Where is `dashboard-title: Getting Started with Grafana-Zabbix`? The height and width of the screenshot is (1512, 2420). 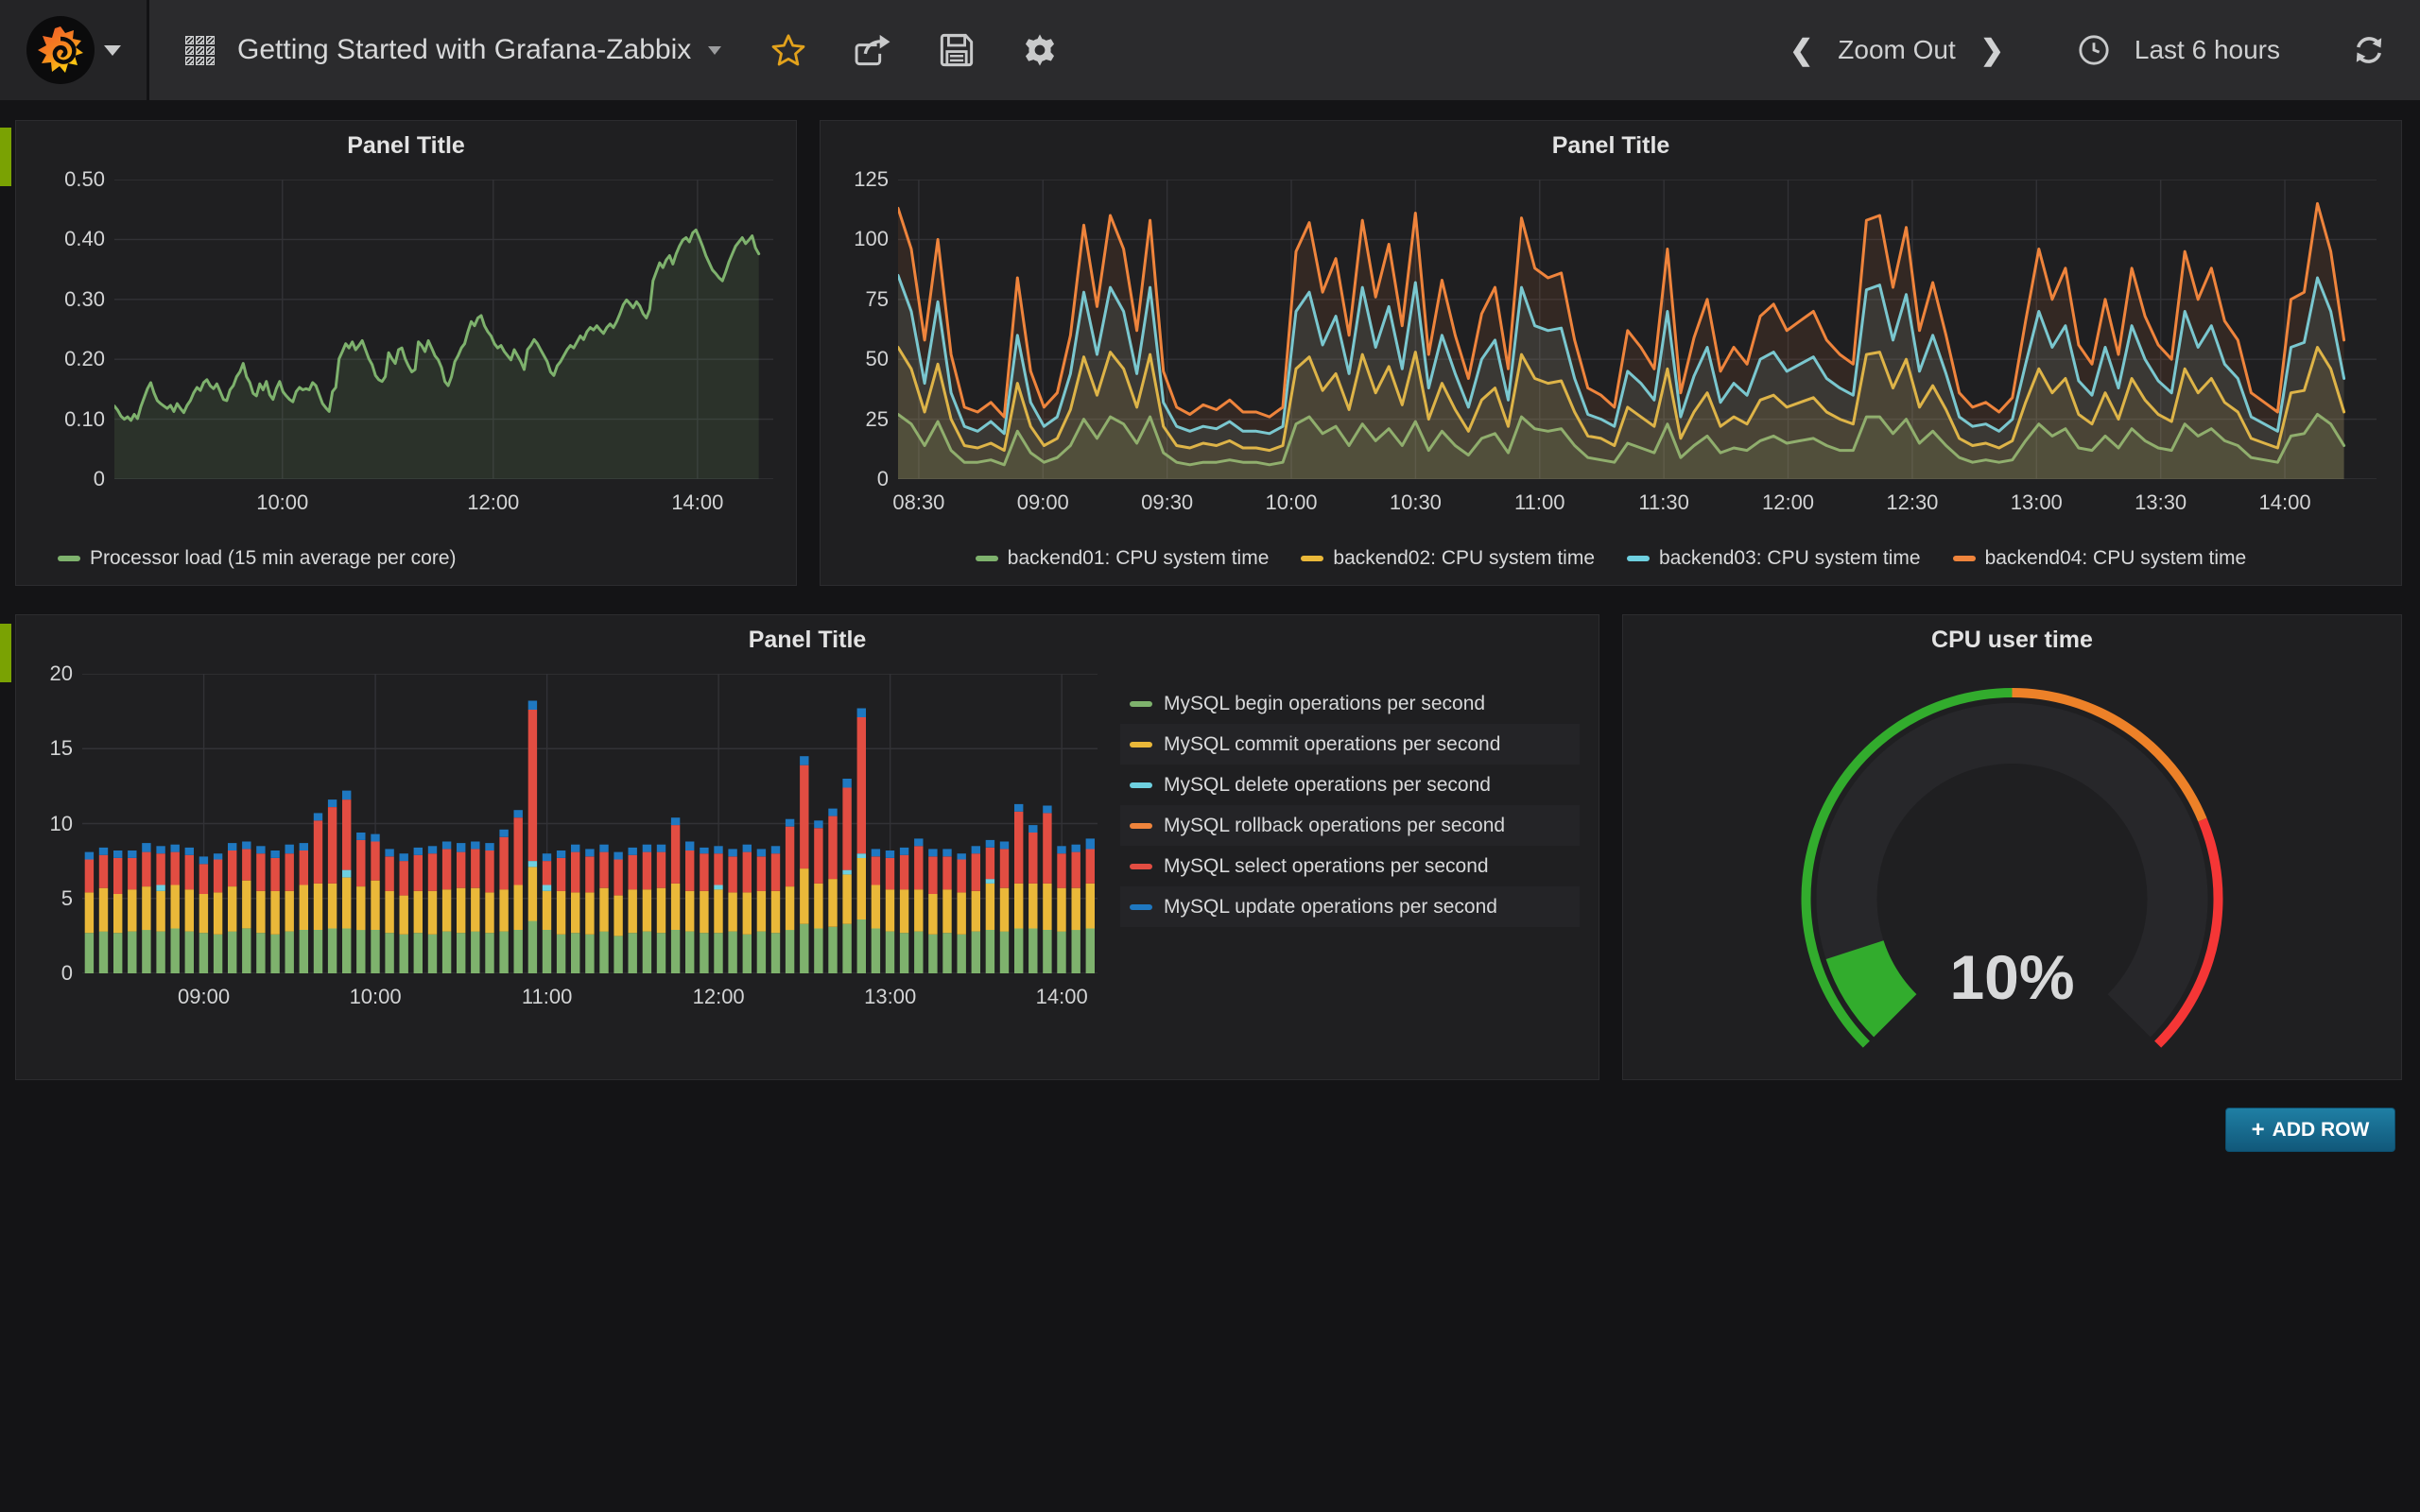 dashboard-title: Getting Started with Grafana-Zabbix is located at coordinates (464, 49).